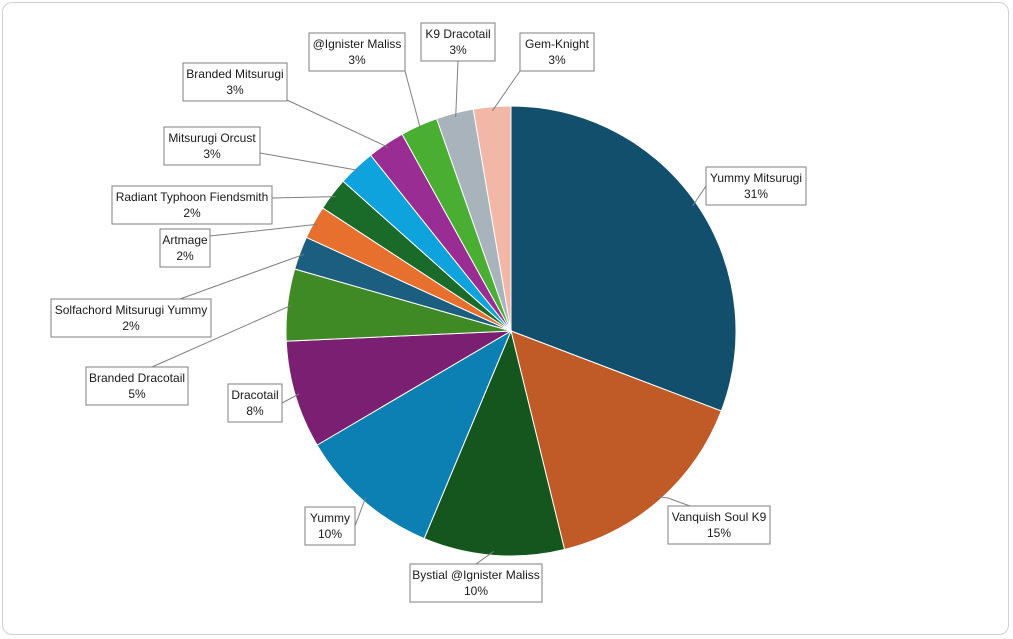  I want to click on data-label-name: @Ignister Maliss, so click(357, 44).